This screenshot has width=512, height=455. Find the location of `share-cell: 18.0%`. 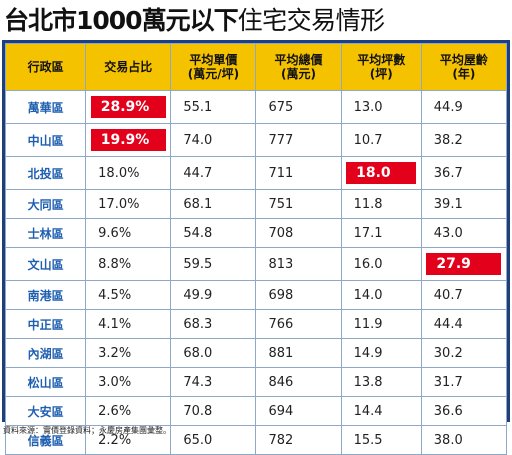

share-cell: 18.0% is located at coordinates (128, 173).